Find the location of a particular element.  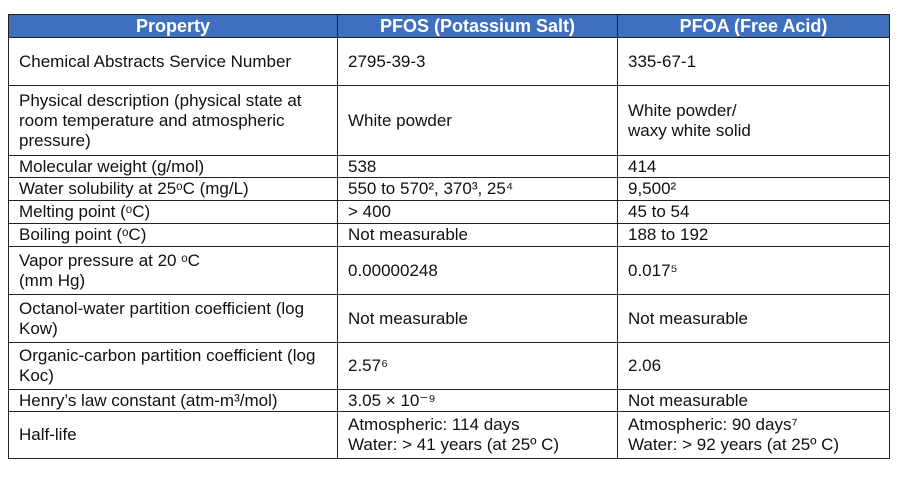

table-row: Molecular weight (g/mol) 538 414 is located at coordinates (449, 166).